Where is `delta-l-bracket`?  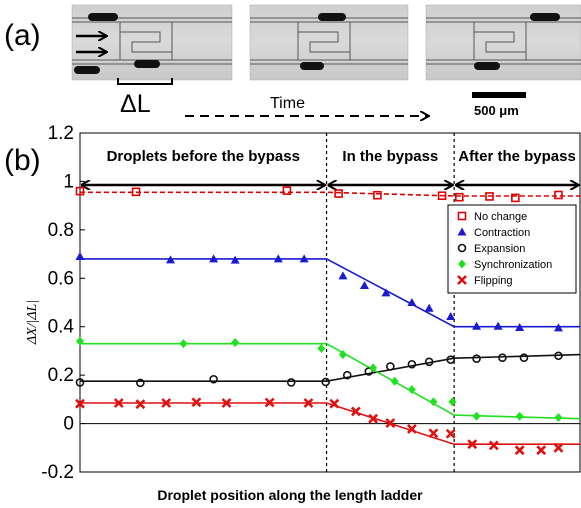 delta-l-bracket is located at coordinates (145, 81).